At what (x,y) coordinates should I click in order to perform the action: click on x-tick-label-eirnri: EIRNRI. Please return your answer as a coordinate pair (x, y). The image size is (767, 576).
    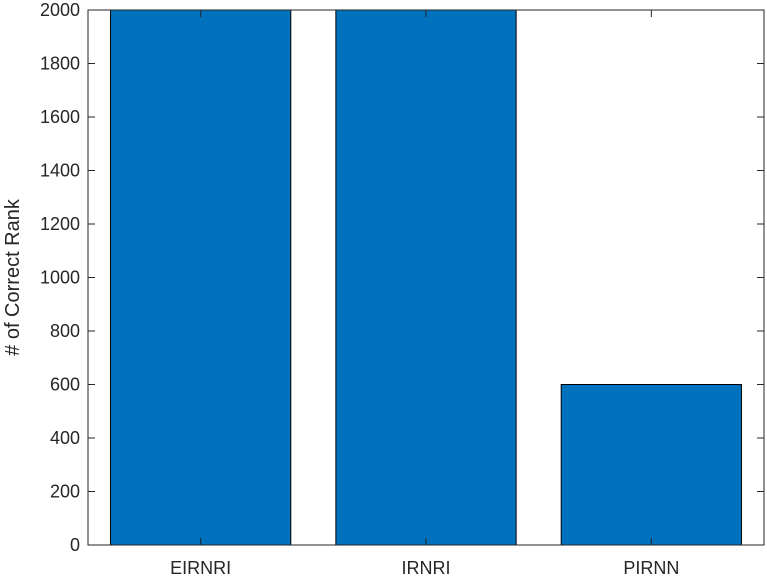
    Looking at the image, I should click on (200, 567).